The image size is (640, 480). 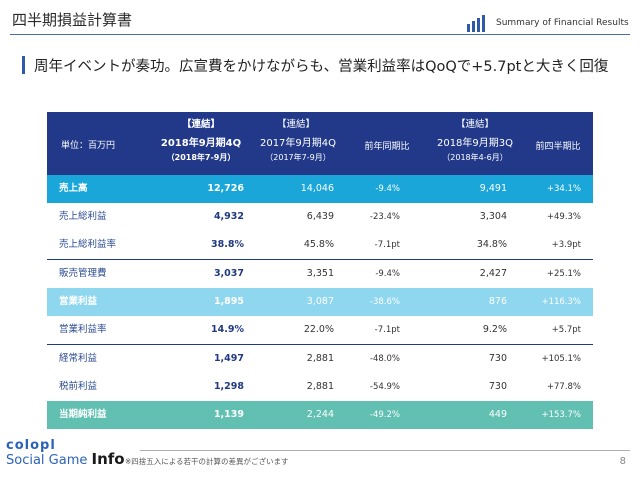 I want to click on headline-accent, so click(x=23, y=65).